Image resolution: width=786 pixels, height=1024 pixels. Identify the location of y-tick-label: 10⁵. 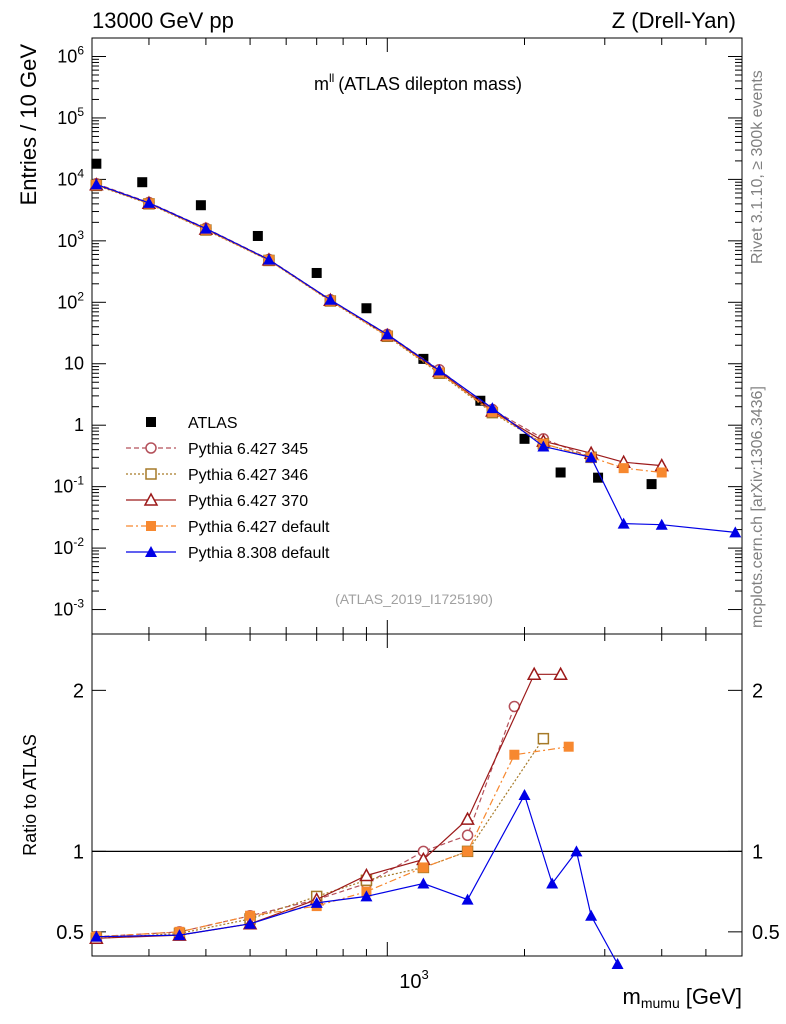
(70, 116).